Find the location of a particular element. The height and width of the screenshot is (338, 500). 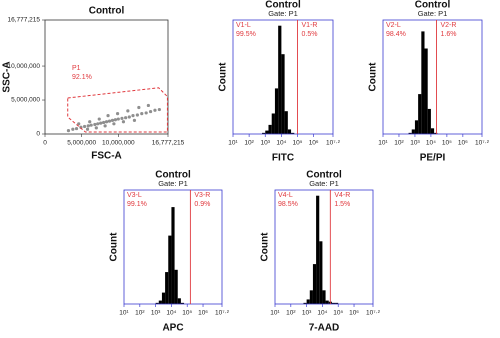

x-axis-label: APC is located at coordinates (172, 328).